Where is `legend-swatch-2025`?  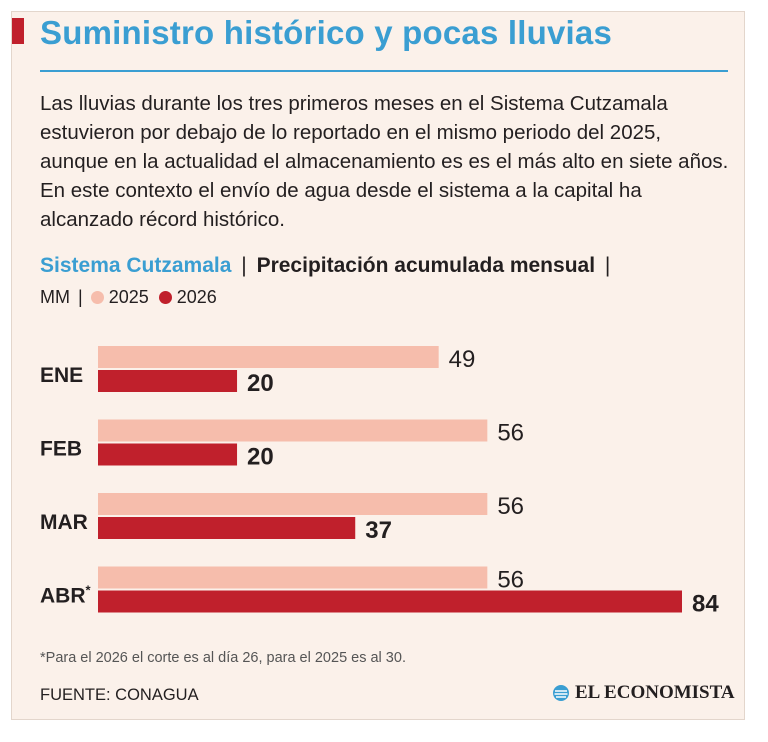 legend-swatch-2025 is located at coordinates (97, 297).